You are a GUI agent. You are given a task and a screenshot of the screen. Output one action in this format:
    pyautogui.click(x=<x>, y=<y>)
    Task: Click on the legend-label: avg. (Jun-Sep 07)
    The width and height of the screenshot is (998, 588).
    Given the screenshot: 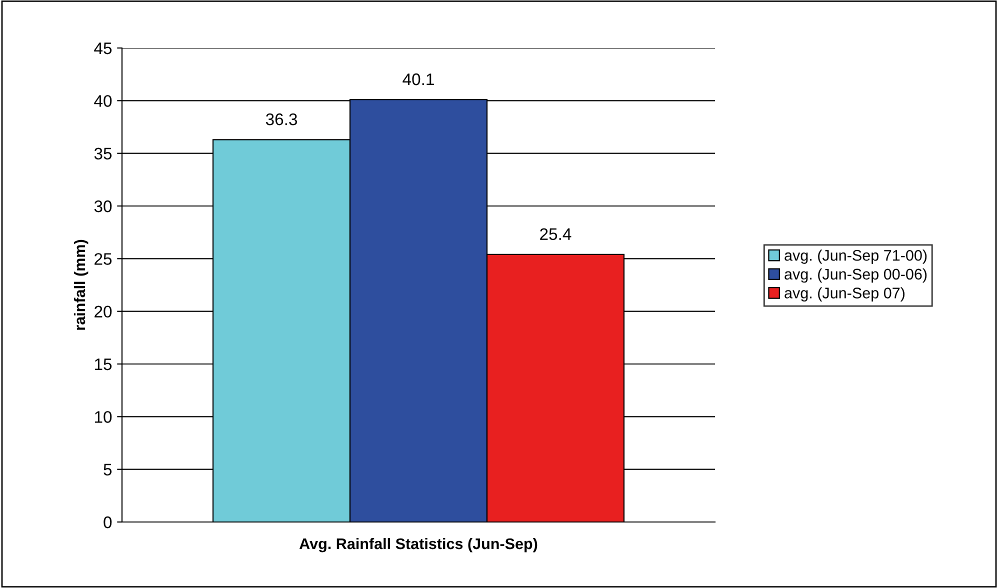 What is the action you would take?
    pyautogui.click(x=844, y=294)
    